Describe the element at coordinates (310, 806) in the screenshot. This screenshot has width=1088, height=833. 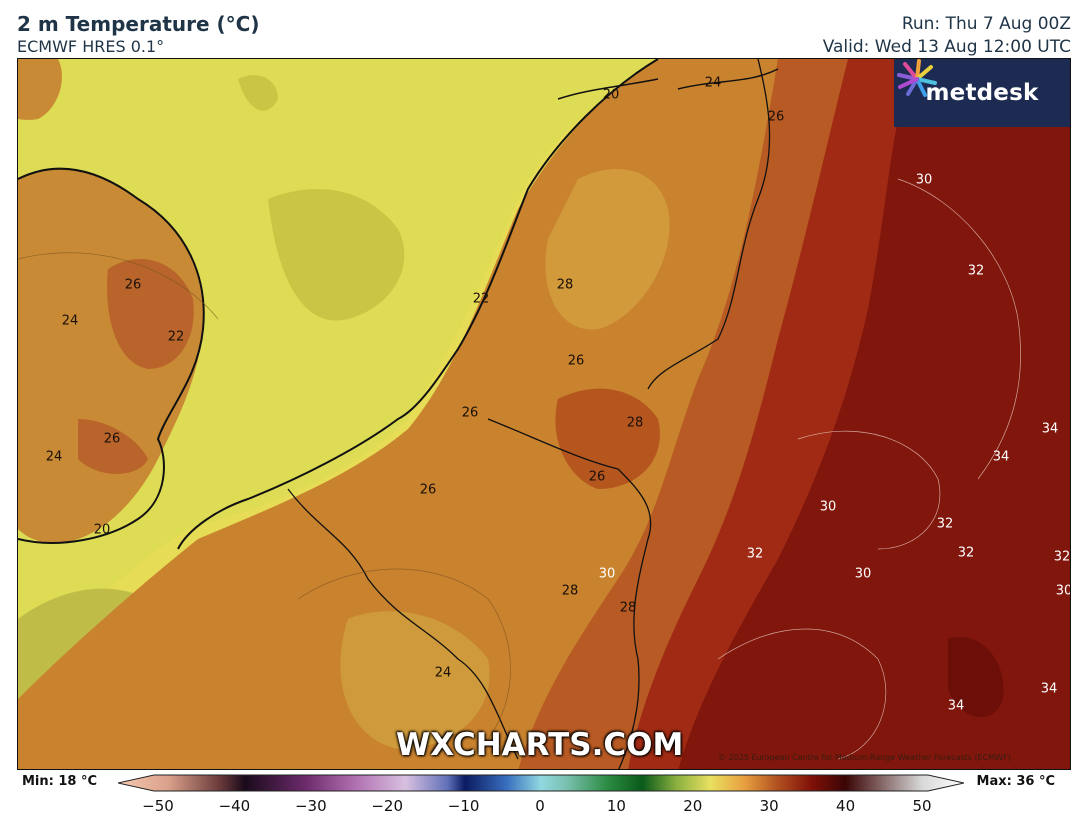
I see `colorbar-tick-label: −30` at that location.